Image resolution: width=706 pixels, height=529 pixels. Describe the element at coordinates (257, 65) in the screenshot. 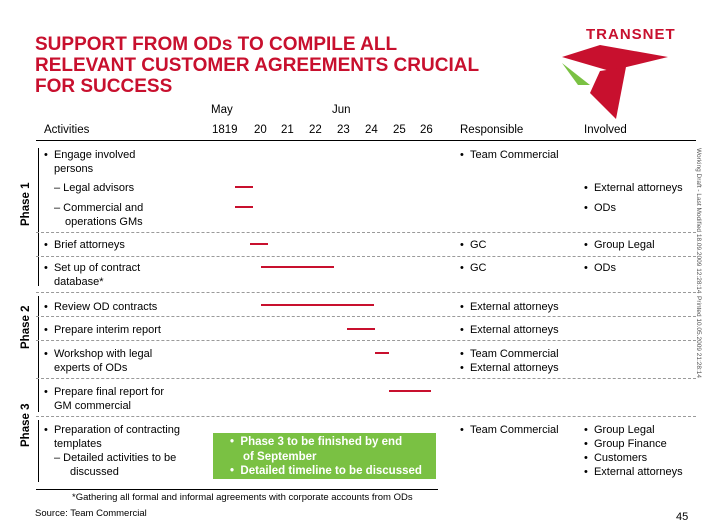

I see `title-line-2: RELEVANT CUSTOMER AGREEMENTS CRUCIAL` at that location.